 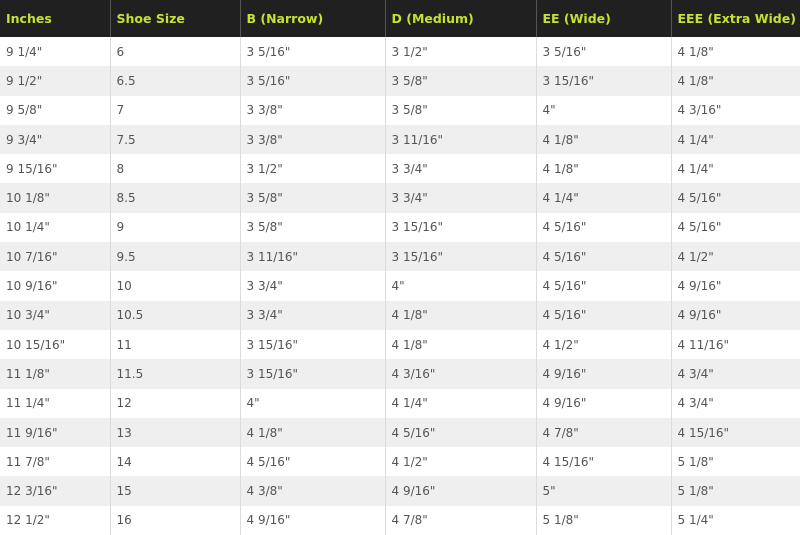 I want to click on cell-inches: 9 1/2", so click(x=55, y=81).